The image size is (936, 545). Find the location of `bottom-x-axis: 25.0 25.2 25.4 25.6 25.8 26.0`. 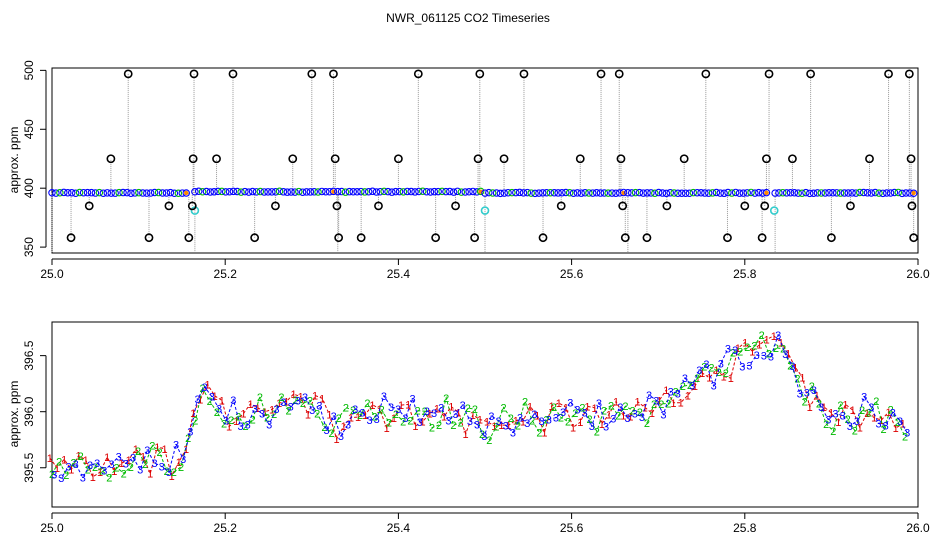

bottom-x-axis: 25.0 25.2 25.4 25.6 25.8 26.0 is located at coordinates (485, 523).